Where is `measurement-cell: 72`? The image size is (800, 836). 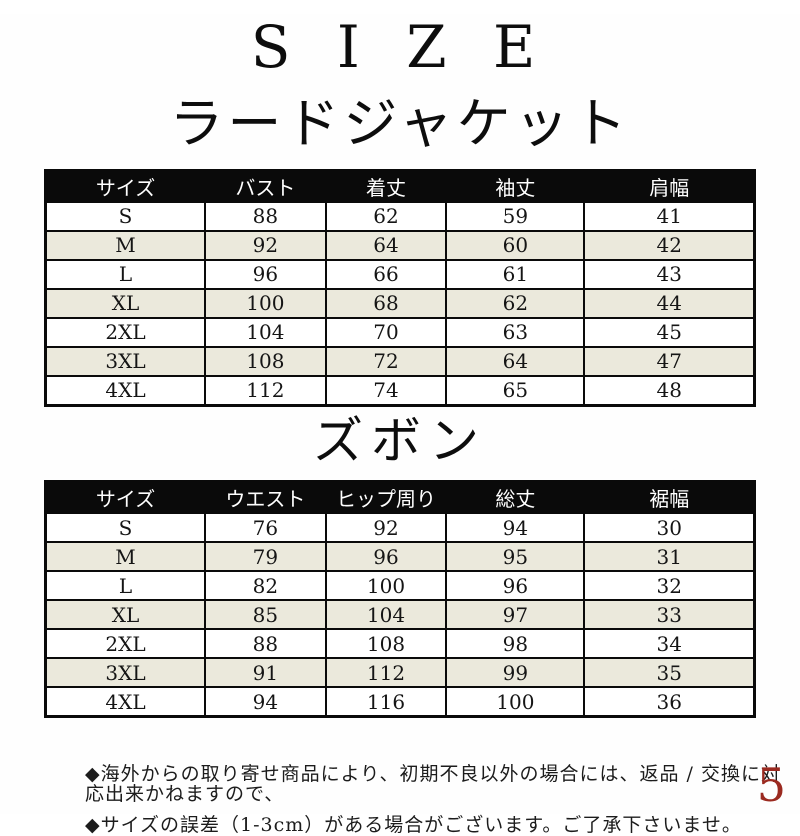
measurement-cell: 72 is located at coordinates (386, 361).